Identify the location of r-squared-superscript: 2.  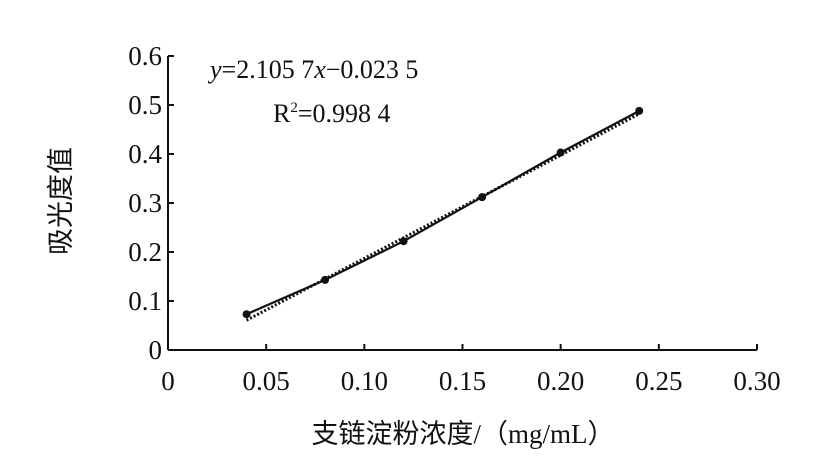
(294, 108).